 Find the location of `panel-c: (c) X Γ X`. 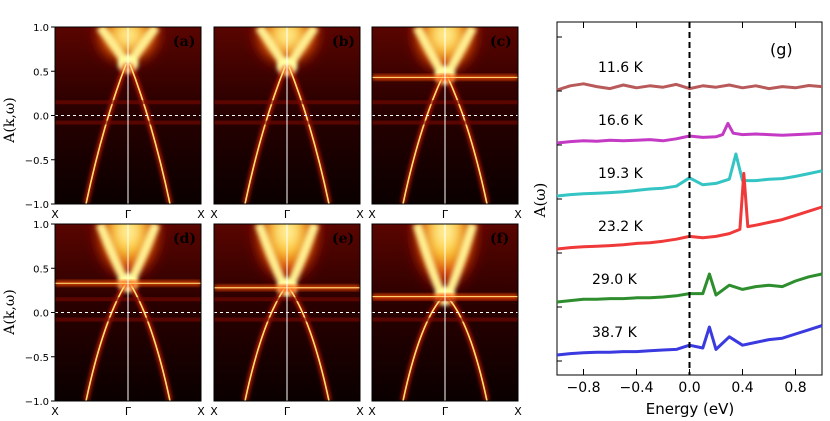

panel-c: (c) X Γ X is located at coordinates (445, 123).